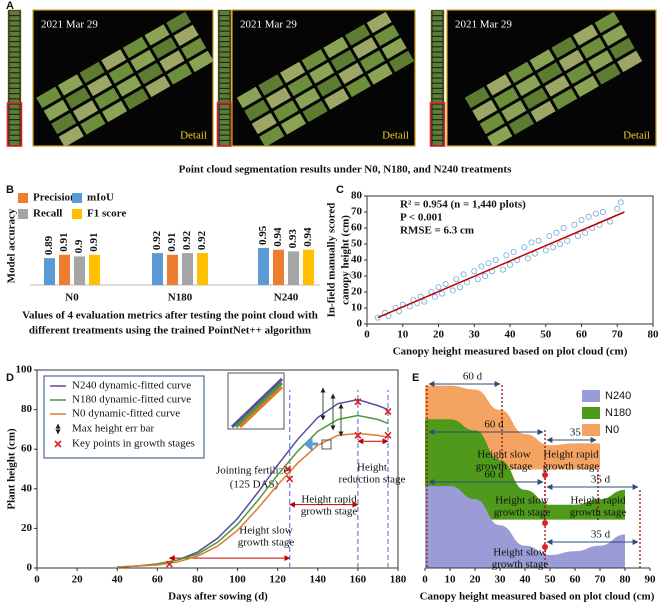  I want to click on legend-label: N180, so click(618, 413).